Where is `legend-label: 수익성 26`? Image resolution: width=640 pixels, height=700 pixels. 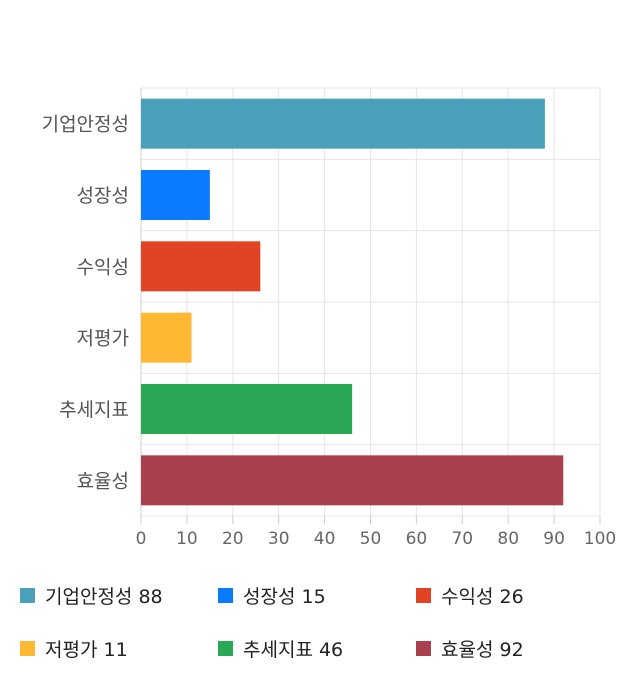
legend-label: 수익성 26 is located at coordinates (482, 596).